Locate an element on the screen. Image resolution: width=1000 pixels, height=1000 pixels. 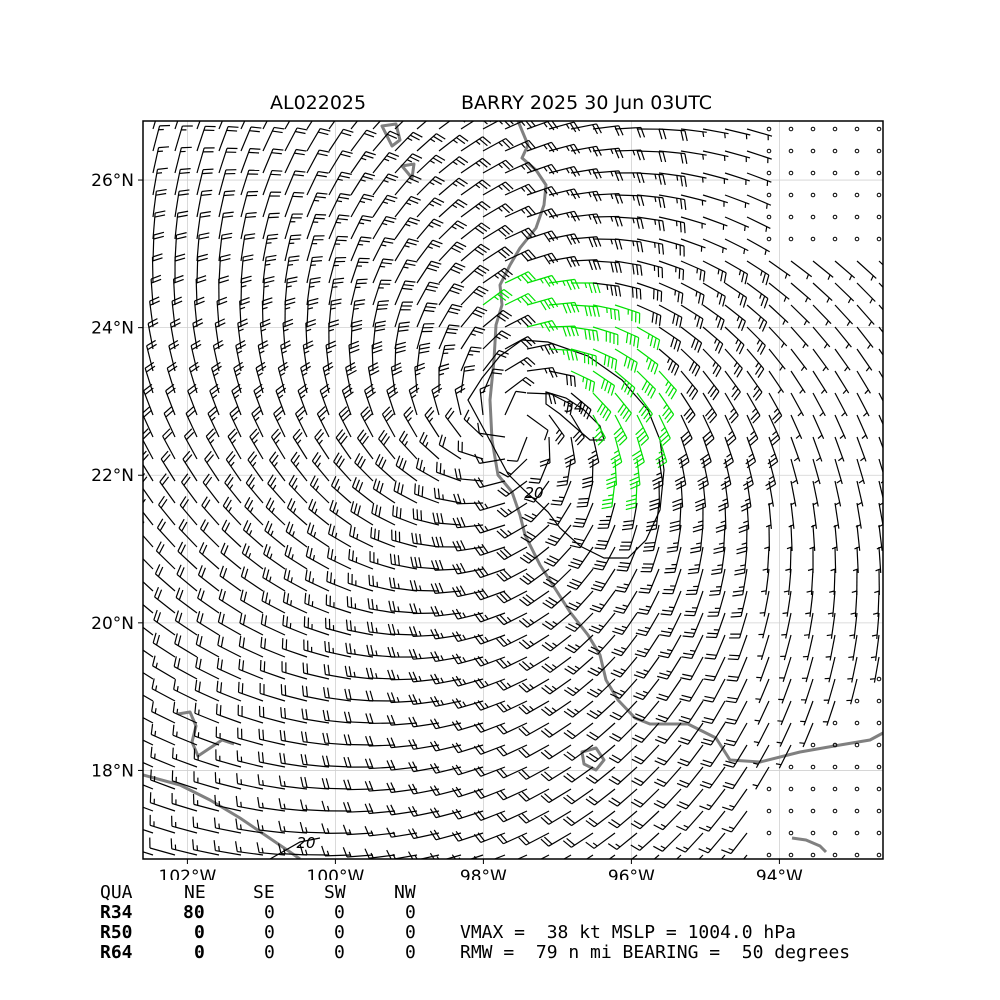
calm-marker is located at coordinates (835, 767).